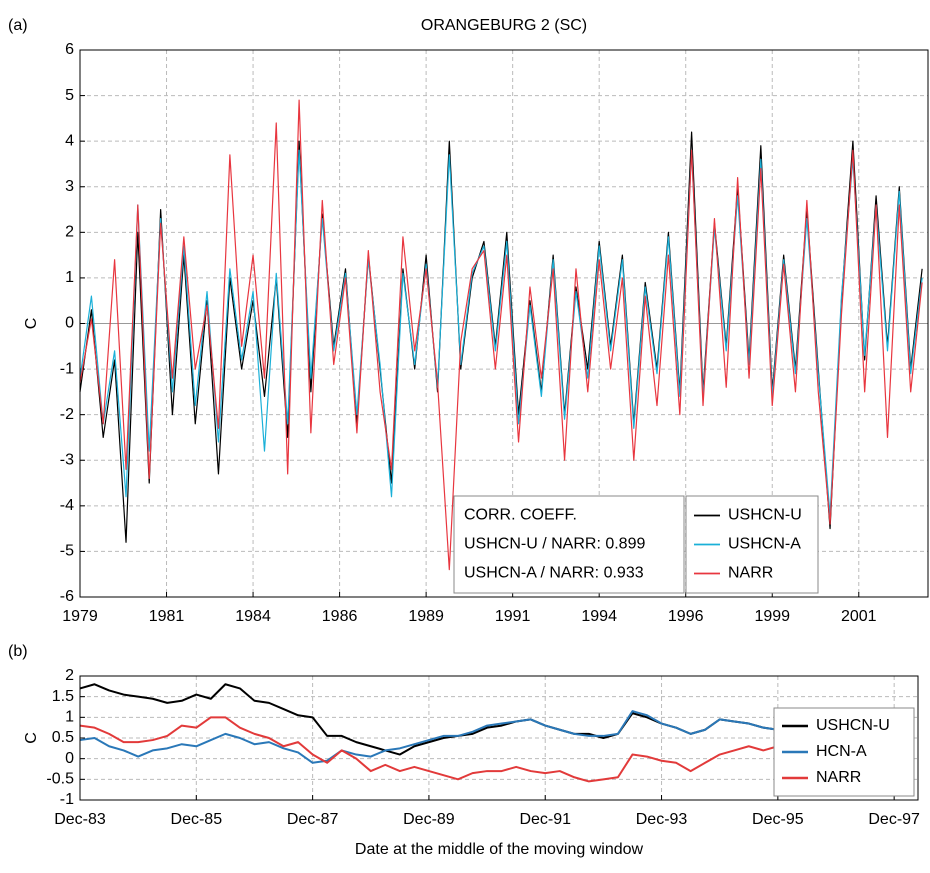 The image size is (930, 873). Describe the element at coordinates (69, 186) in the screenshot. I see `y-tick-label: 3` at that location.